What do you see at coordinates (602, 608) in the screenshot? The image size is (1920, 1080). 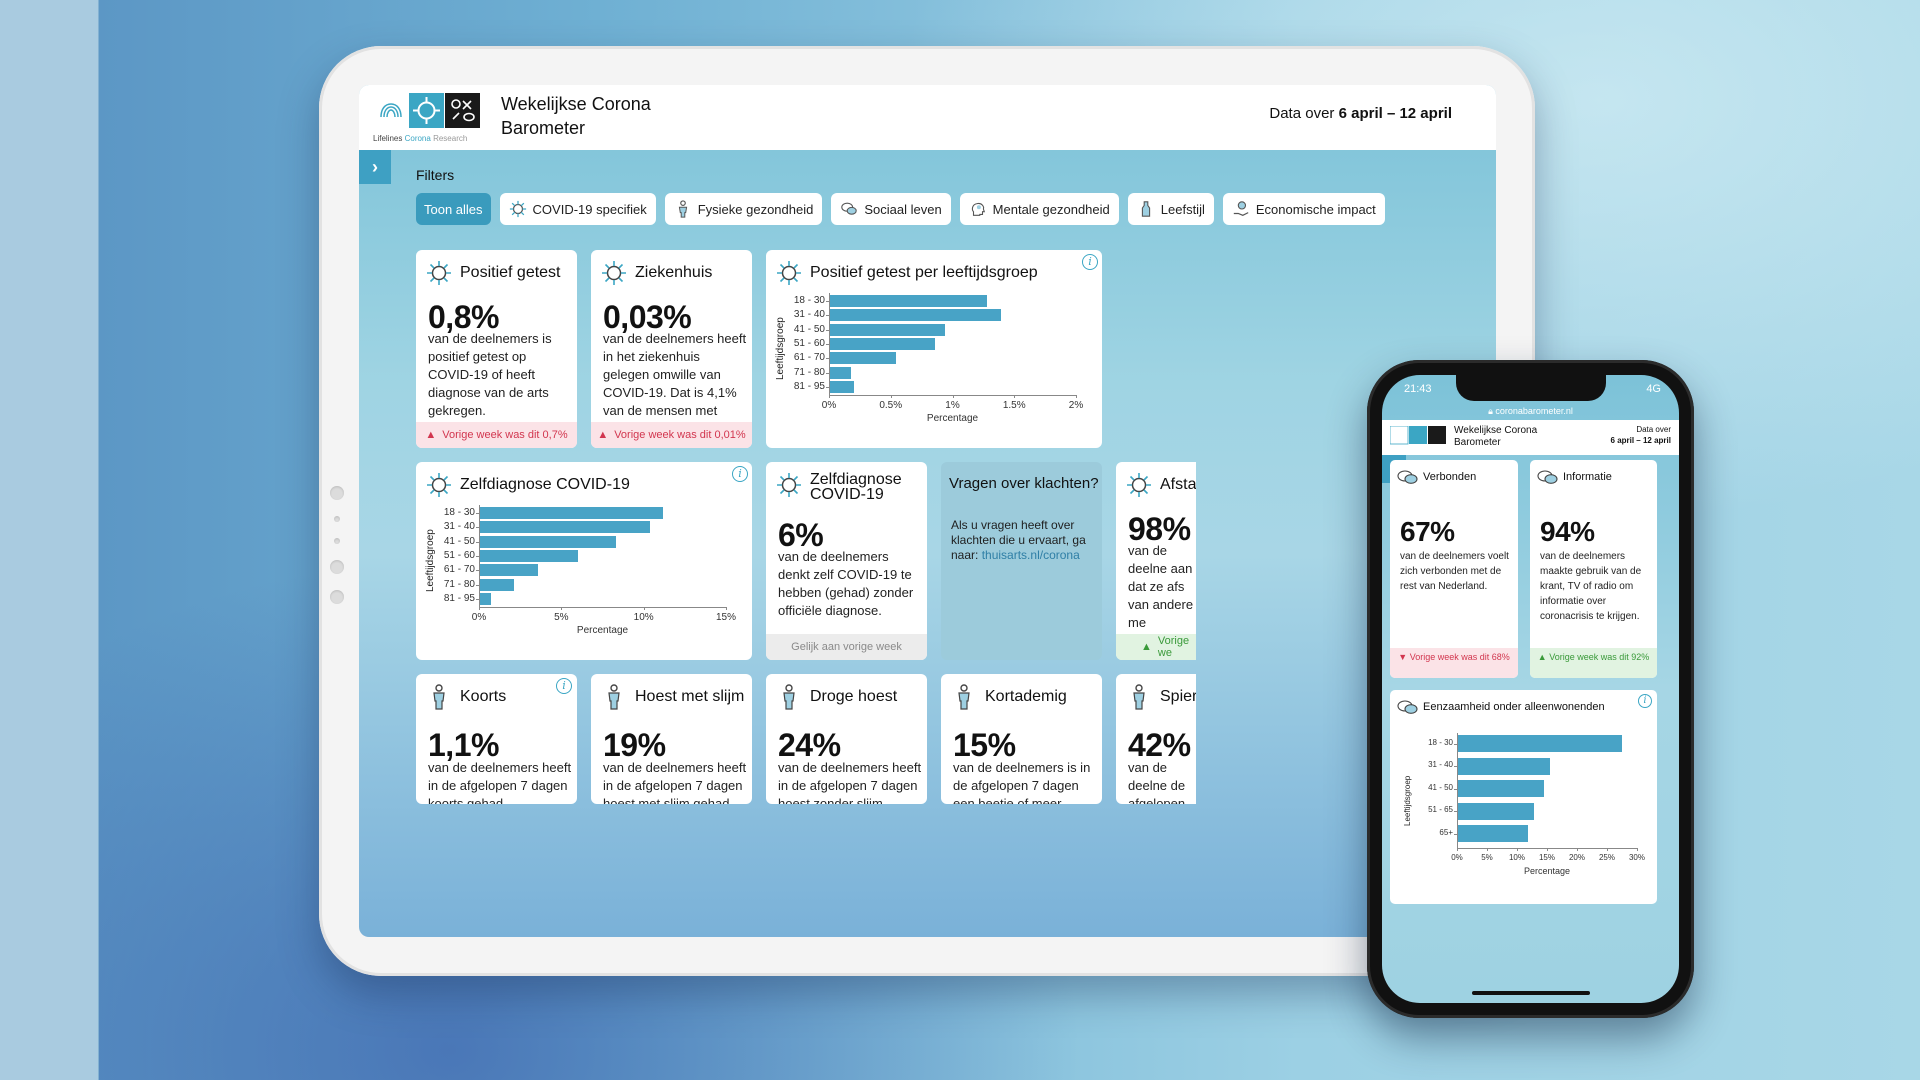 I see `x-axis-line` at bounding box center [602, 608].